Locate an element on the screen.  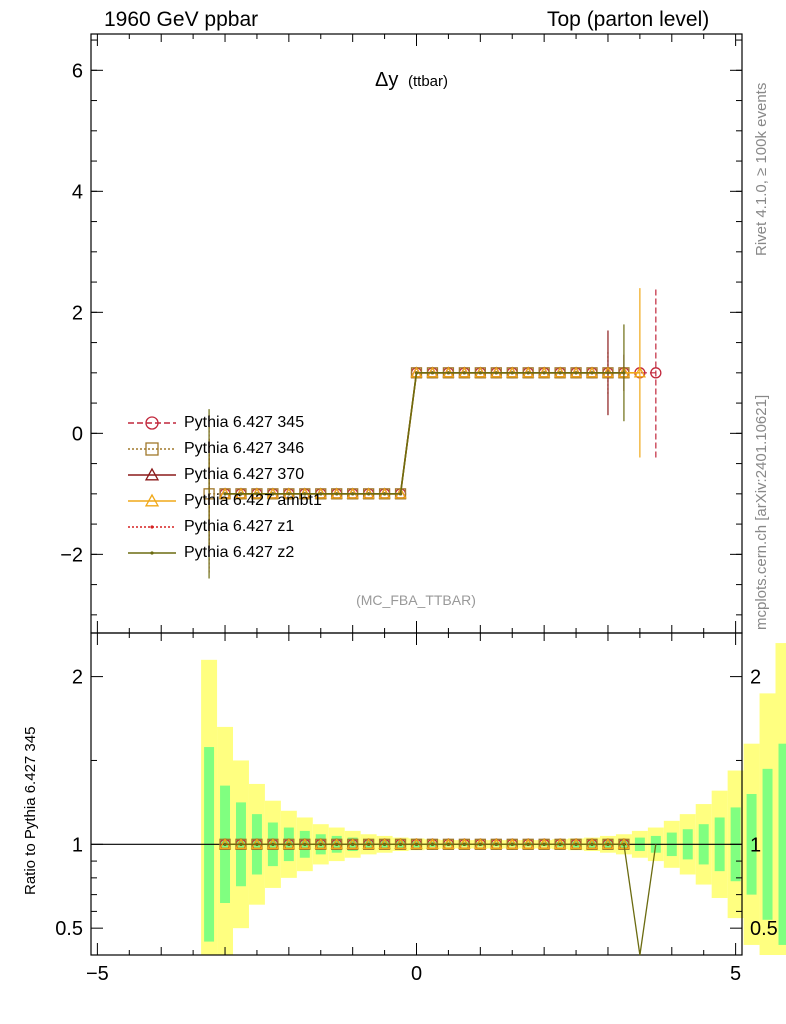
legend-entry: Pythia 6.427 ambt1 is located at coordinates (224, 501).